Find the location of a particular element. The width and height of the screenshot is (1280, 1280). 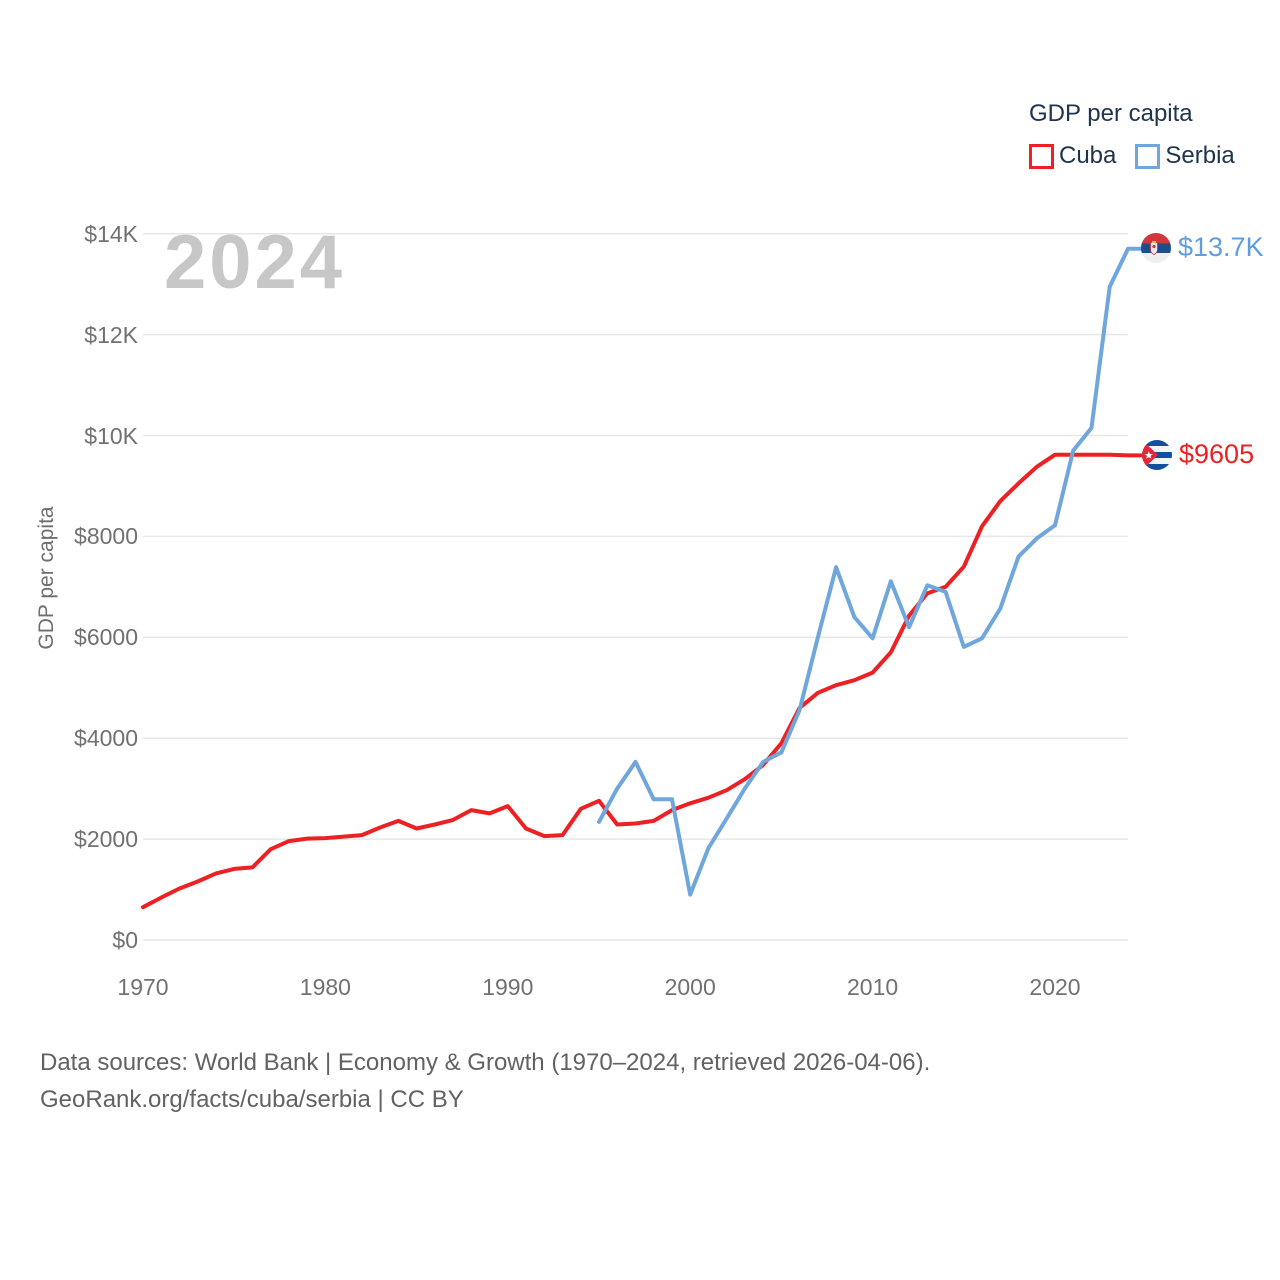

x-tick-label: 2010 is located at coordinates (873, 987).